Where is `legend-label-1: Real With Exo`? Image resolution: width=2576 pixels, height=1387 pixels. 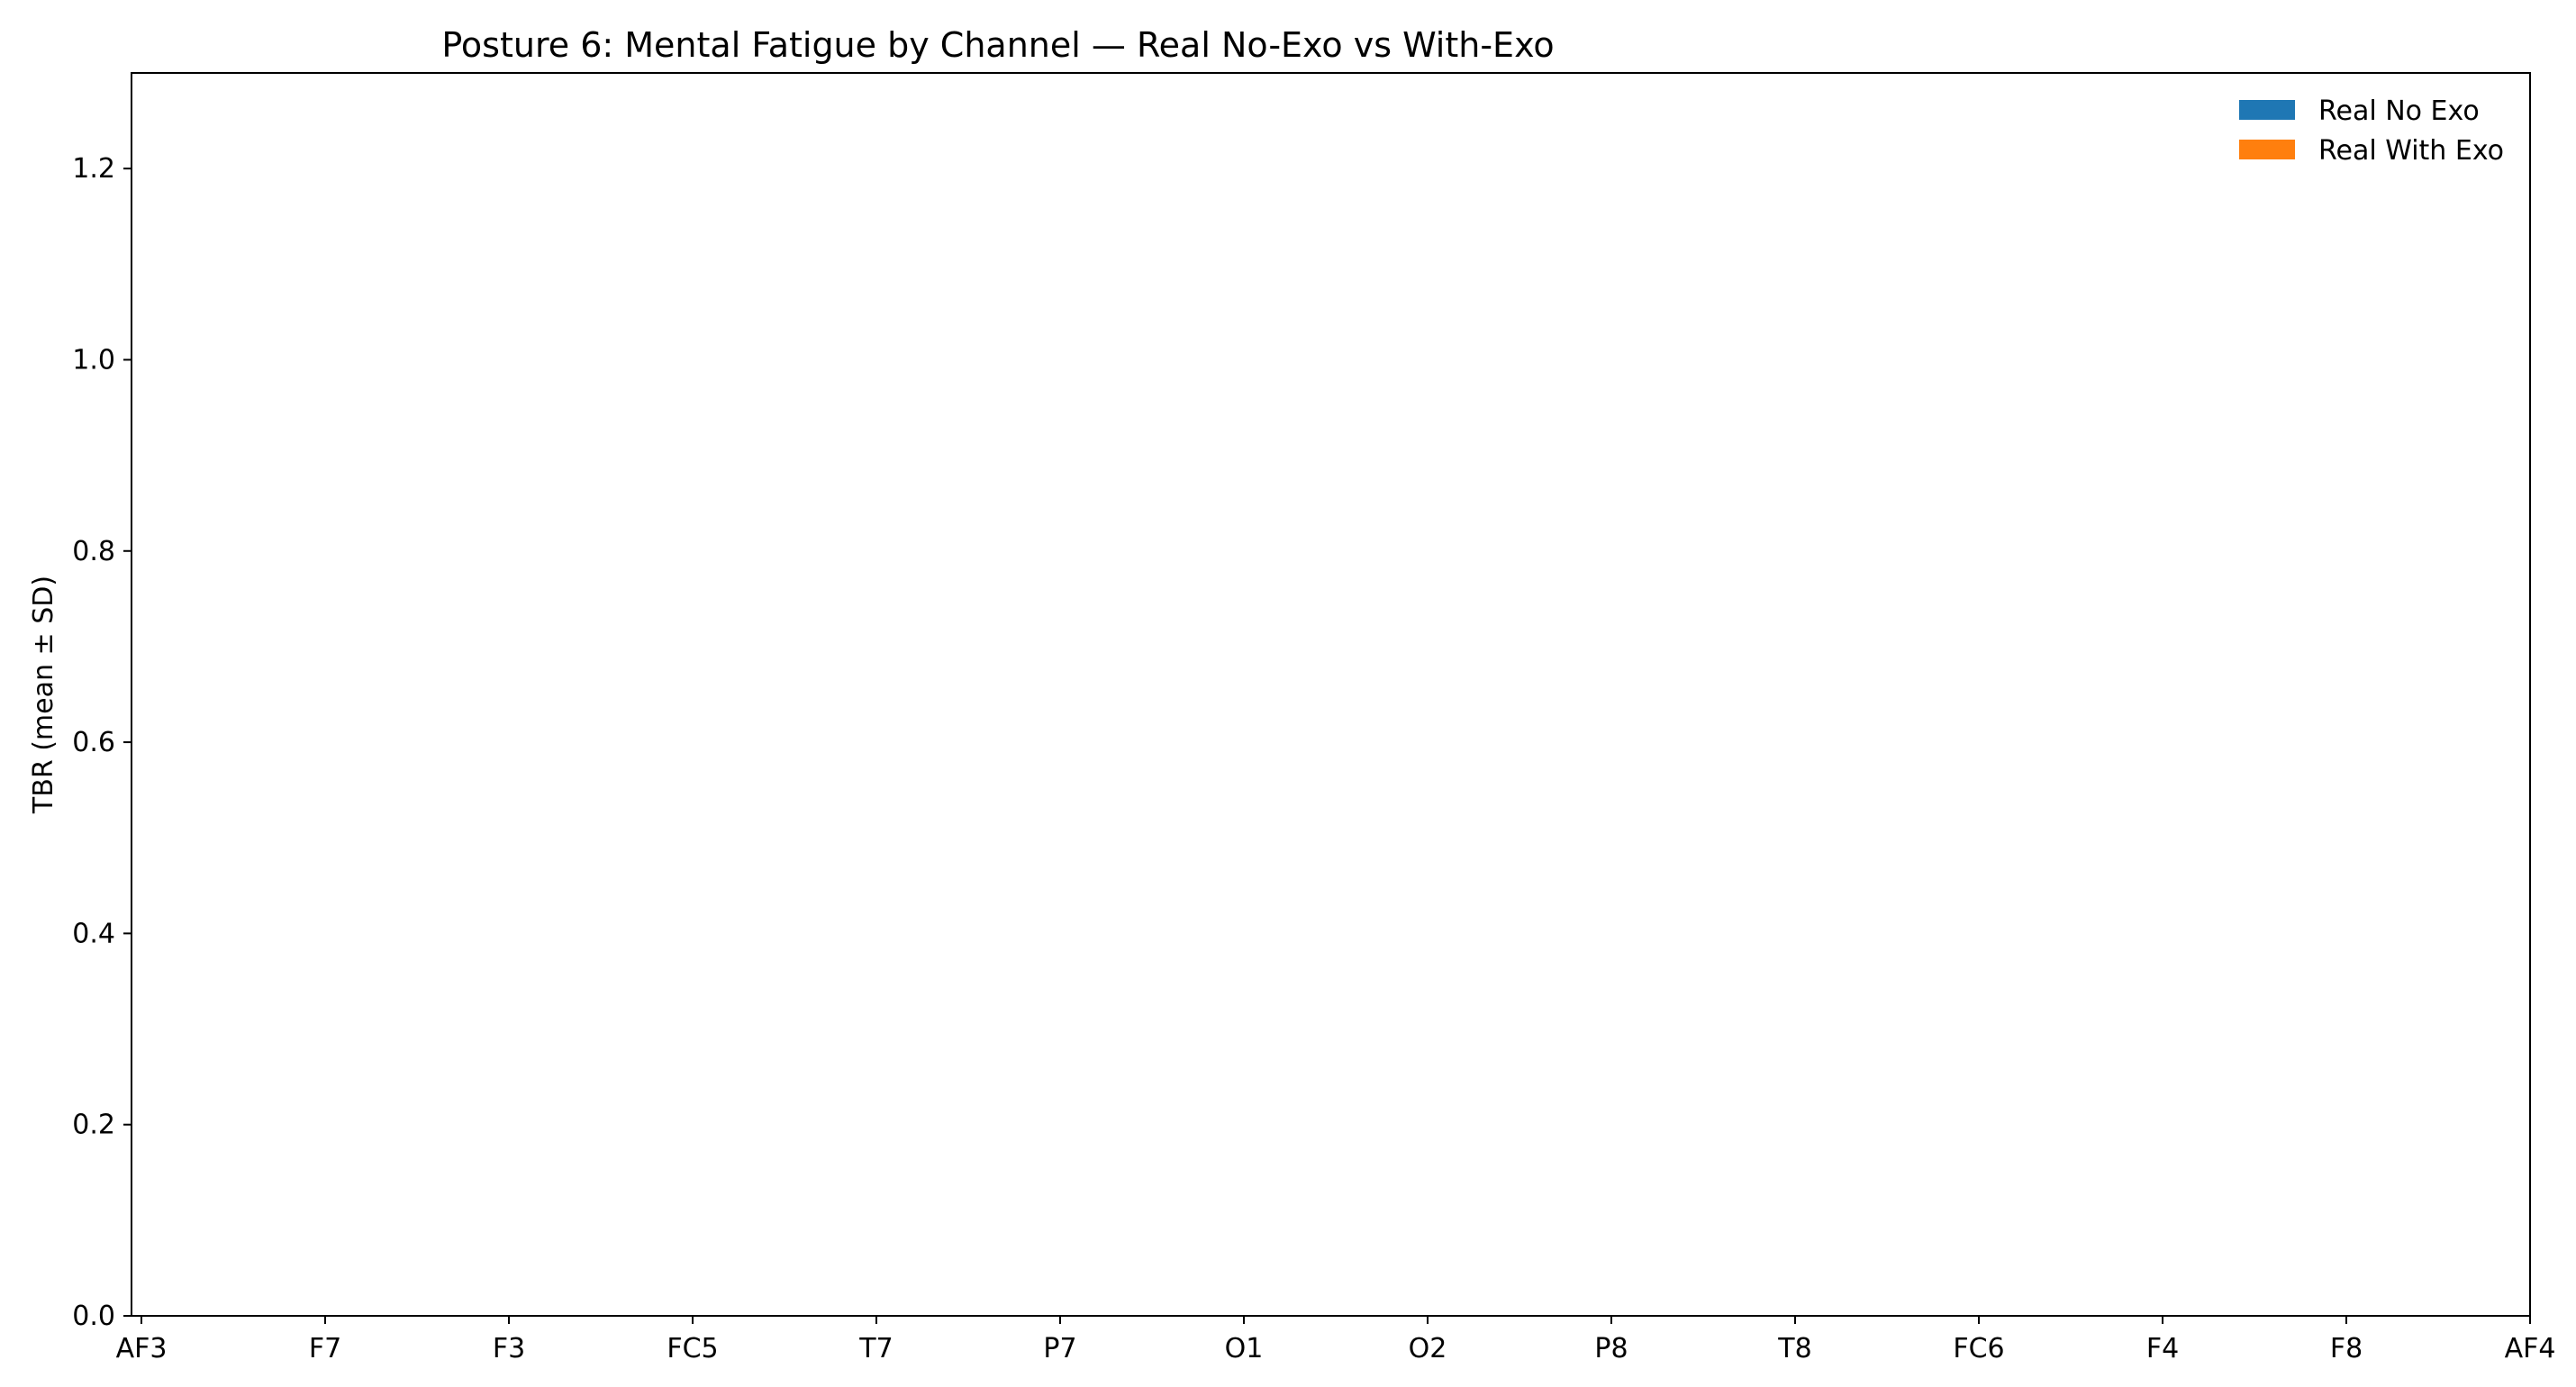 legend-label-1: Real With Exo is located at coordinates (2411, 151).